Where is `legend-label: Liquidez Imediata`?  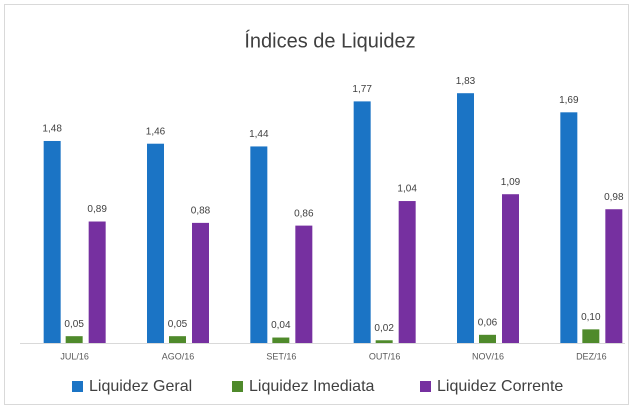 legend-label: Liquidez Imediata is located at coordinates (312, 386).